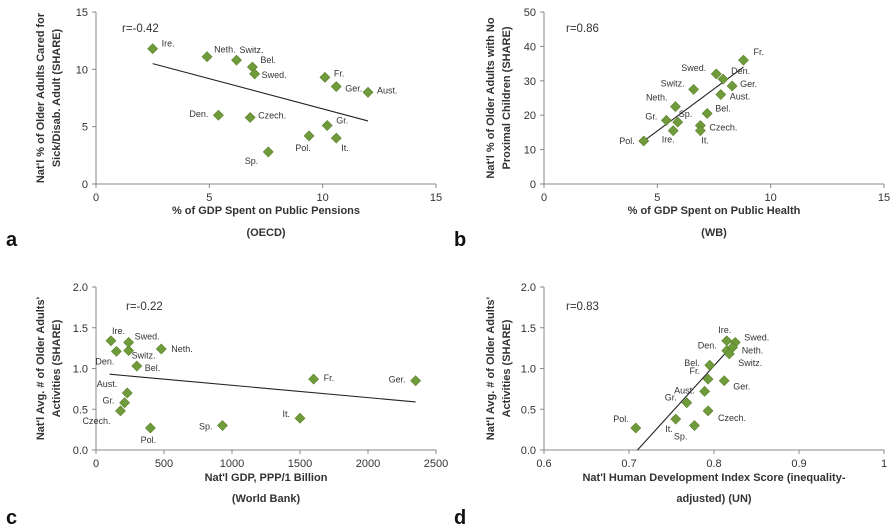 The width and height of the screenshot is (891, 531). I want to click on x-tick-label: 10, so click(771, 198).